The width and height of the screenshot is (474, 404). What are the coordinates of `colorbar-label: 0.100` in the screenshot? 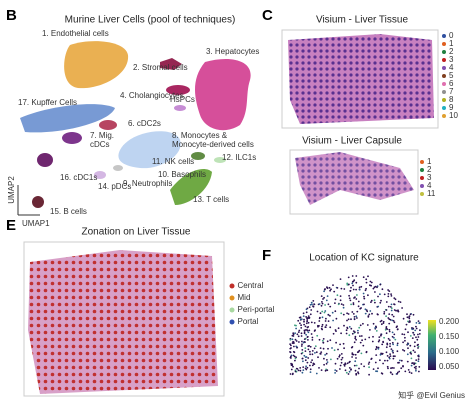 It's located at (449, 351).